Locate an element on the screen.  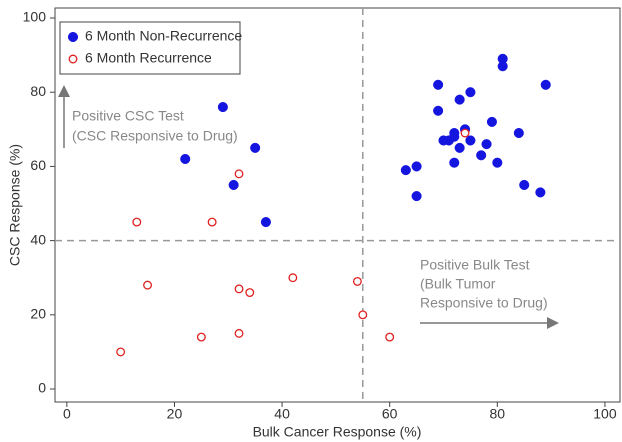
annotation: Positive Bulk Test is located at coordinates (475, 265).